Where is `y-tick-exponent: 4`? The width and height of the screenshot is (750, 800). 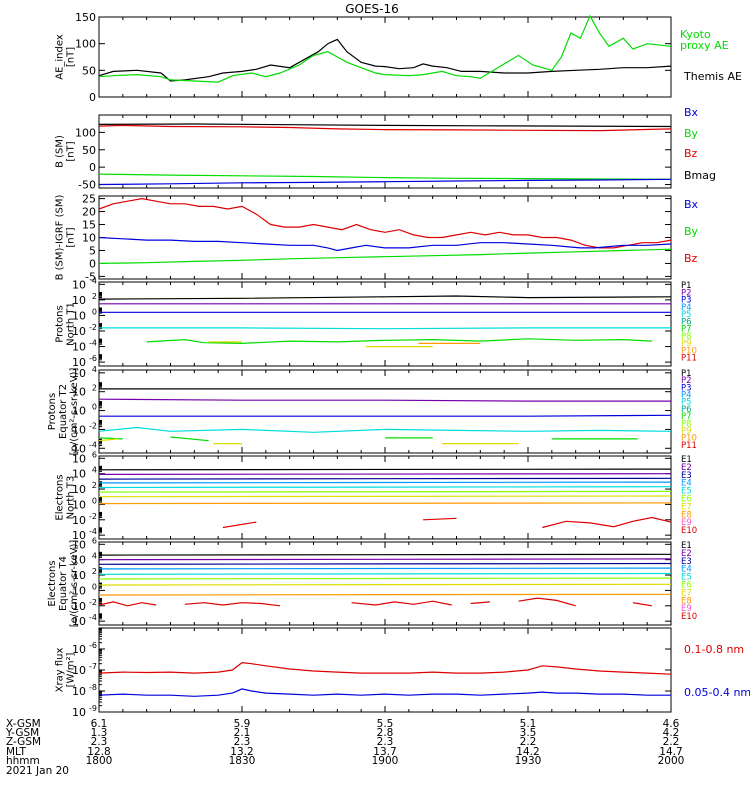 y-tick-exponent: 4 is located at coordinates (94, 470).